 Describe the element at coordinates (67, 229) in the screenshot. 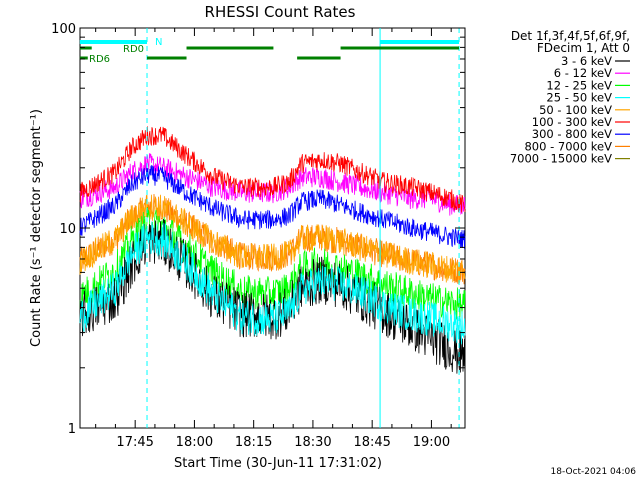

I see `y-tick-label-2: 10` at that location.